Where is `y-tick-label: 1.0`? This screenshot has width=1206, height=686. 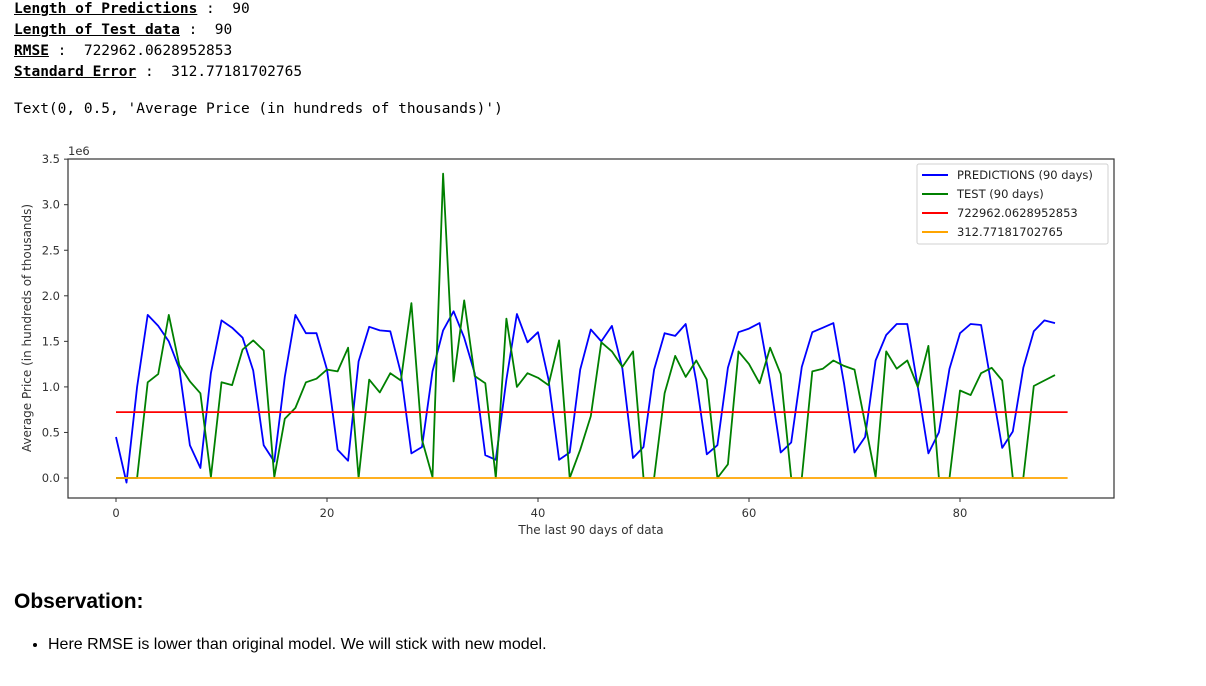 y-tick-label: 1.0 is located at coordinates (51, 387).